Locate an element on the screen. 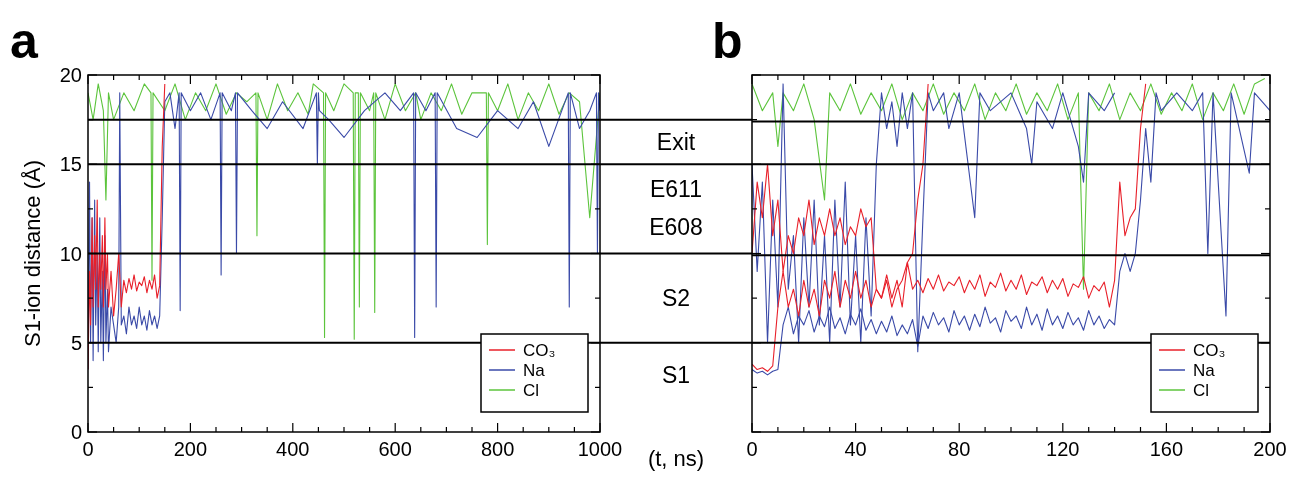  x-tick-label: 1000 is located at coordinates (600, 449).